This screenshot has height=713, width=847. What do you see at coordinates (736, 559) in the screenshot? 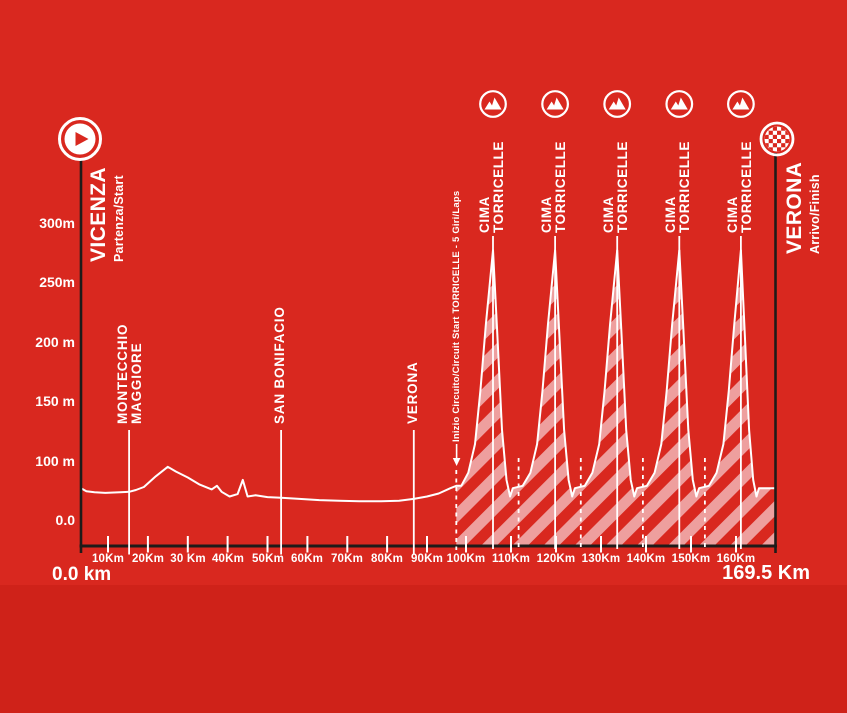
I see `x-tick-label: 160Km` at bounding box center [736, 559].